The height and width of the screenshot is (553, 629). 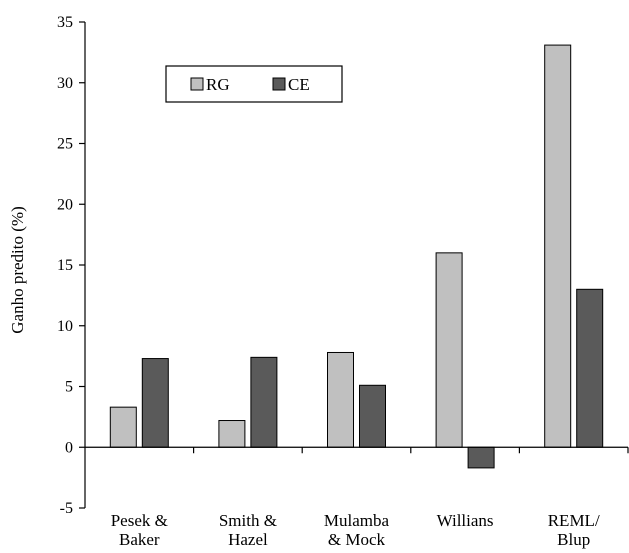 What do you see at coordinates (254, 84) in the screenshot?
I see `legend: RG CE` at bounding box center [254, 84].